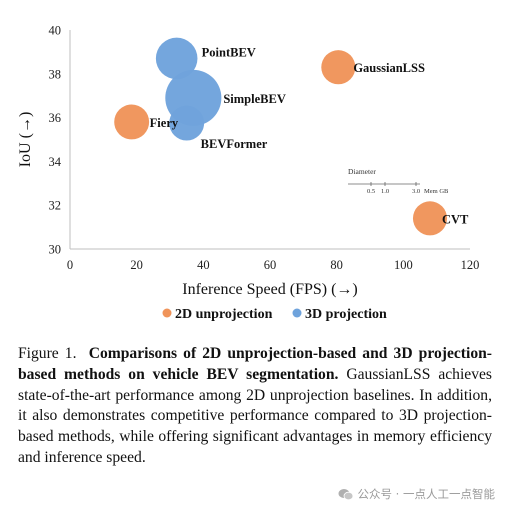 The height and width of the screenshot is (513, 513). I want to click on x-tick-label: 60, so click(270, 265).